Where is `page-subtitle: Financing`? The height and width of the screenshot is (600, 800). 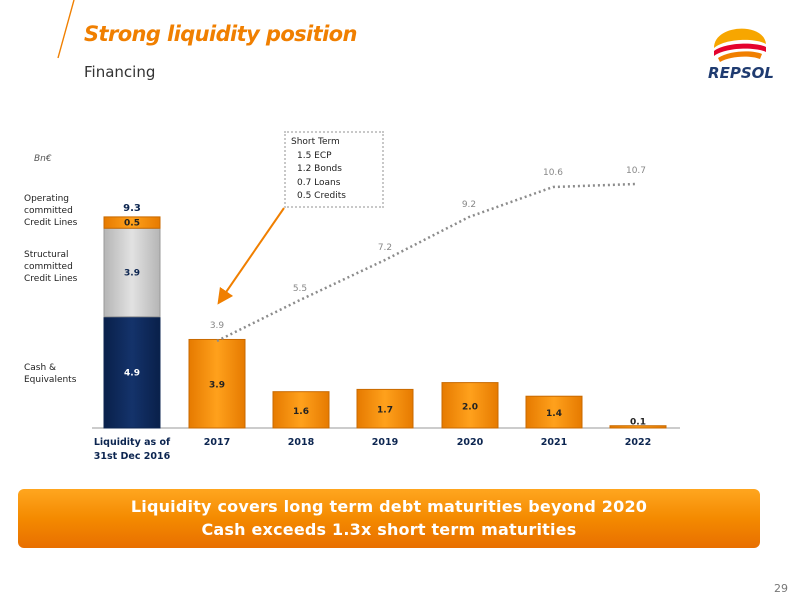 page-subtitle: Financing is located at coordinates (120, 72).